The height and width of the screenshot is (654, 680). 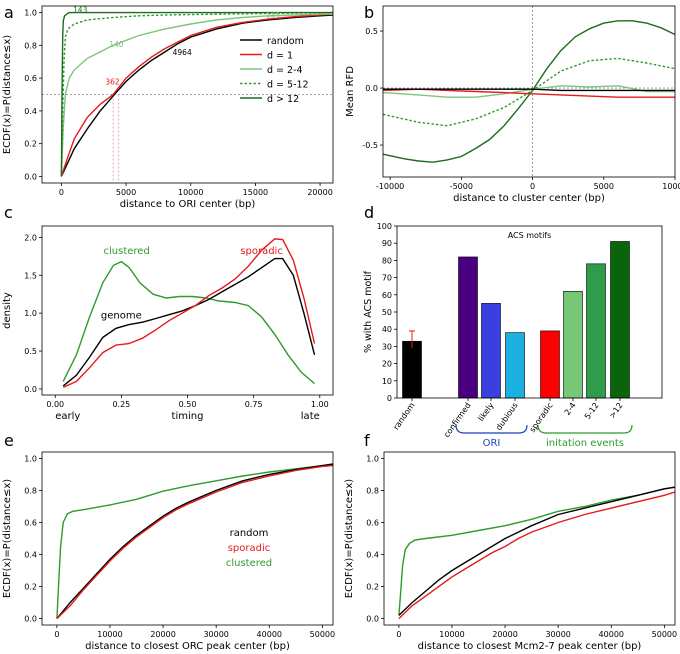 What do you see at coordinates (412, 369) in the screenshot?
I see `bar-random` at bounding box center [412, 369].